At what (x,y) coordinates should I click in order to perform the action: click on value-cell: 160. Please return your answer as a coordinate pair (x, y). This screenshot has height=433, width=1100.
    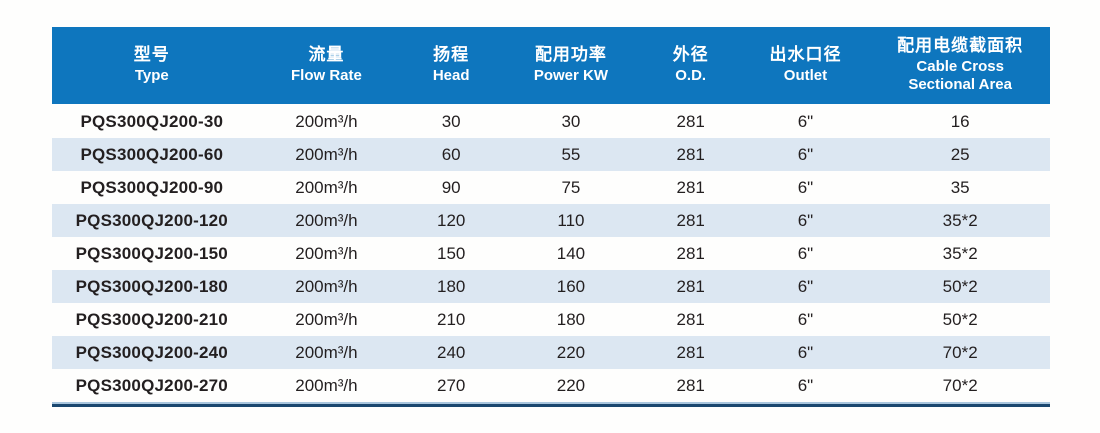
    Looking at the image, I should click on (571, 286).